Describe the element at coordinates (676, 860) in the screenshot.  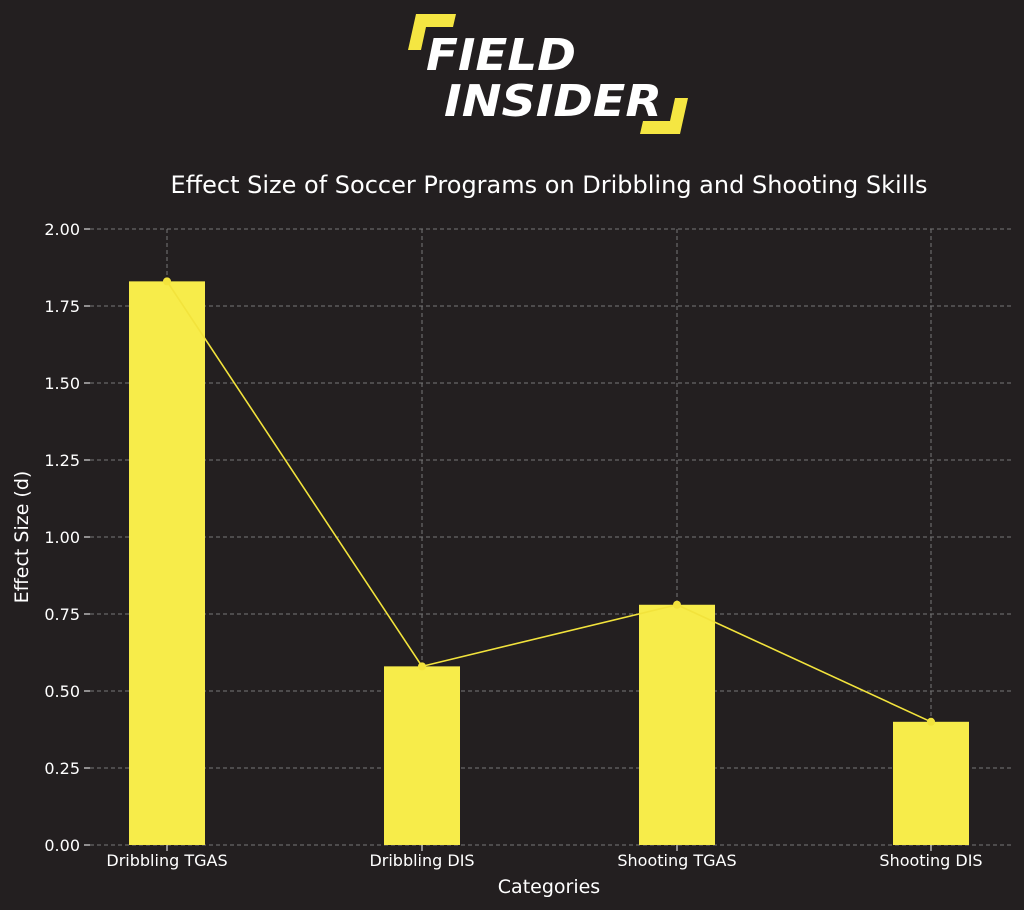
I see `x-tick-label: Shooting TGAS` at that location.